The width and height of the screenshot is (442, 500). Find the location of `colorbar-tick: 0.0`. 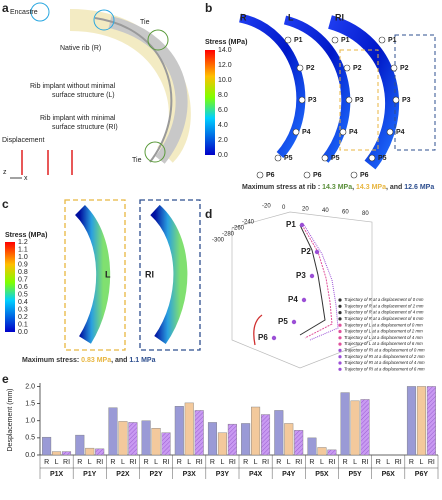

colorbar-tick: 0.0 is located at coordinates (223, 155).